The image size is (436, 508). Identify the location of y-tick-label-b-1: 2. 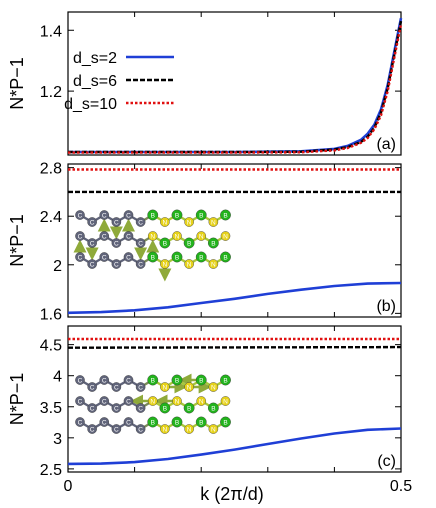
(57, 266).